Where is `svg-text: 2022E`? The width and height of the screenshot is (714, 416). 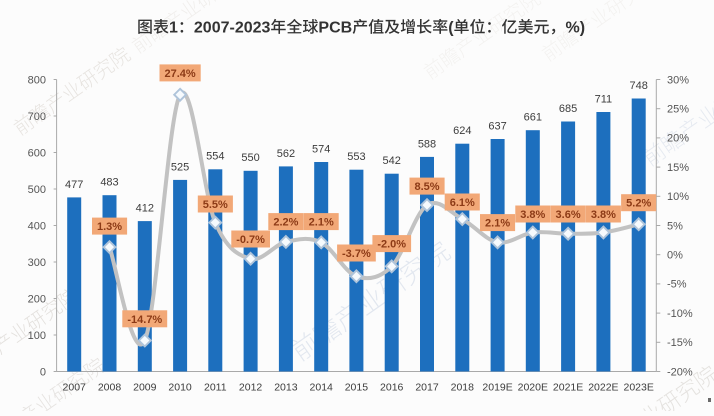 svg-text: 2022E is located at coordinates (603, 387).